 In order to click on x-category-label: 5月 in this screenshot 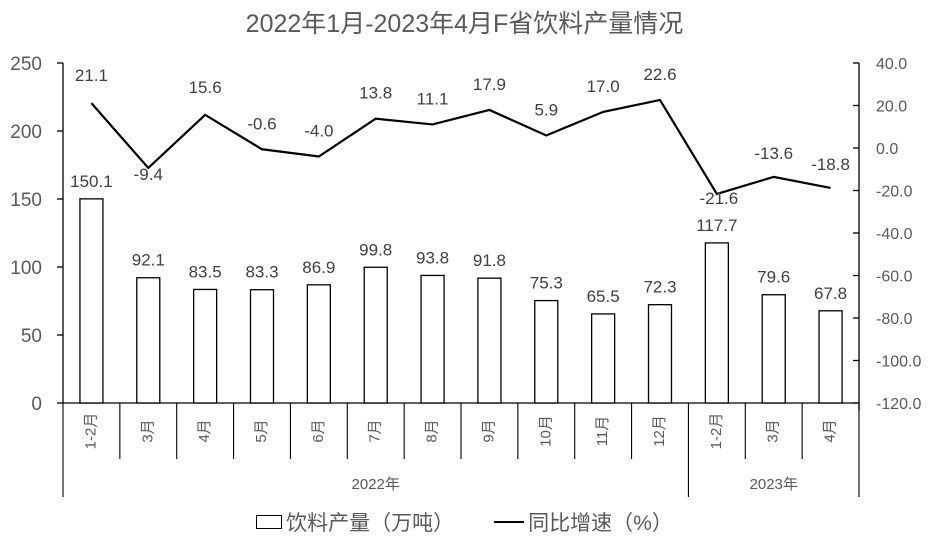, I will do `click(261, 430)`.